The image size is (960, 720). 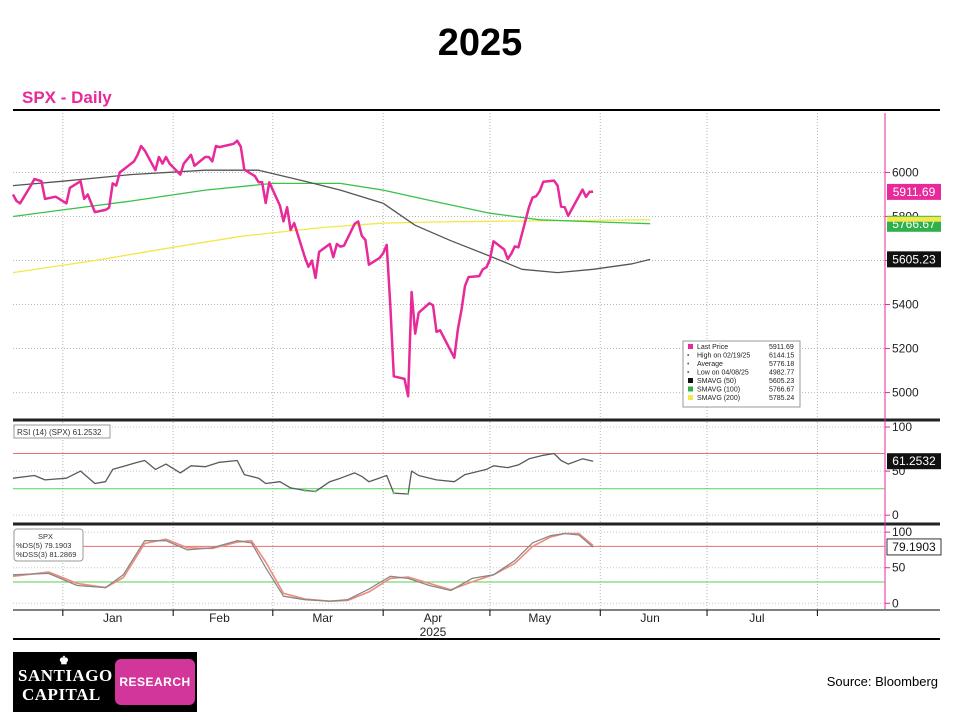 What do you see at coordinates (723, 356) in the screenshot?
I see `legend-label: High on 02/19/25` at bounding box center [723, 356].